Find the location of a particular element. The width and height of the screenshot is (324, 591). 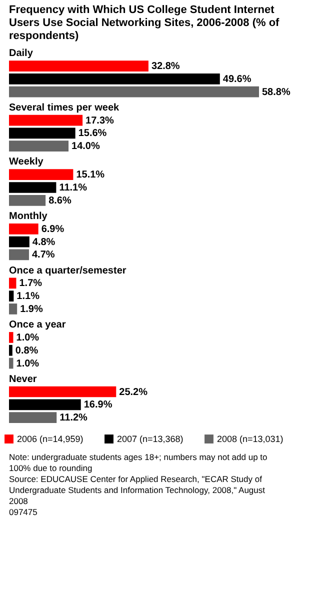

text: 097475 is located at coordinates (23, 512).